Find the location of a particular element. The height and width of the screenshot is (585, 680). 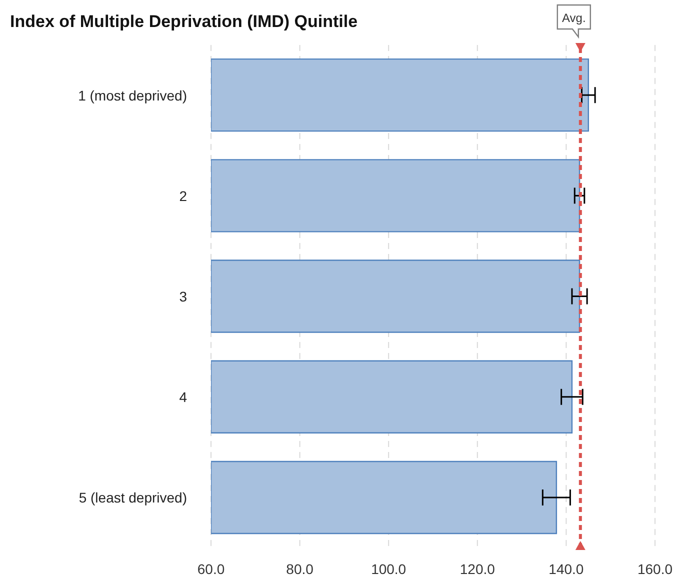

x-tick-label: 120.0 is located at coordinates (478, 568).